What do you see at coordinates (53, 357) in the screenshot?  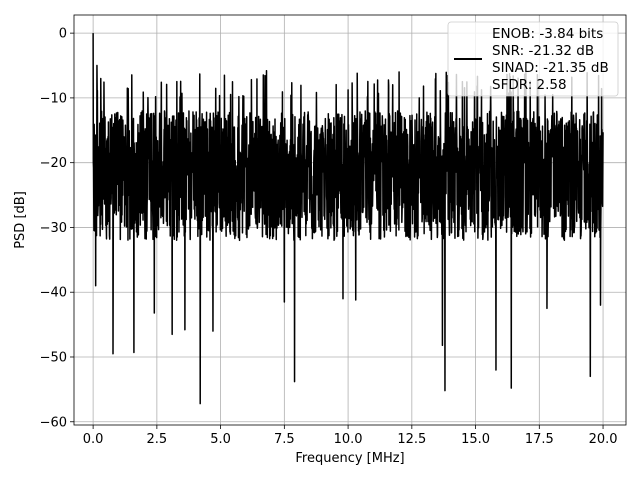 I see `y-tick-label: −50` at bounding box center [53, 357].